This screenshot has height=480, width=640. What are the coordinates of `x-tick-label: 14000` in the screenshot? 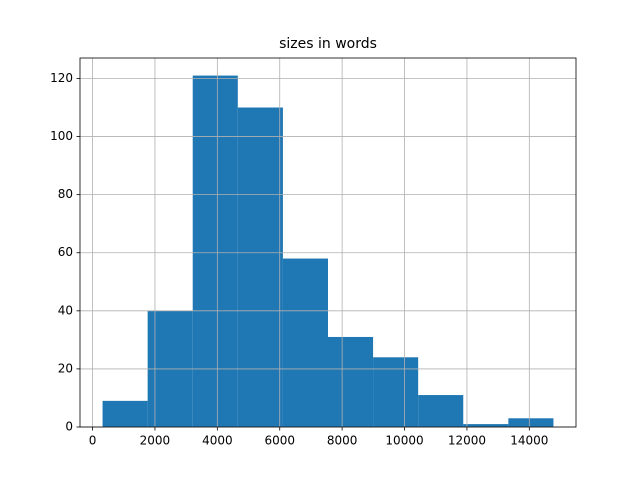 It's located at (529, 441).